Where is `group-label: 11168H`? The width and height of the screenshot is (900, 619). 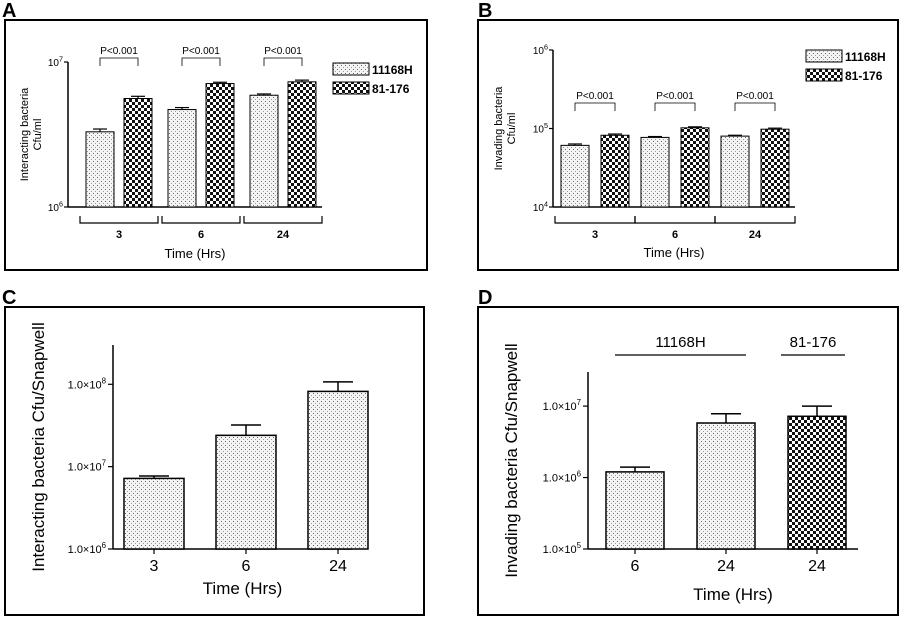
group-label: 11168H is located at coordinates (680, 342).